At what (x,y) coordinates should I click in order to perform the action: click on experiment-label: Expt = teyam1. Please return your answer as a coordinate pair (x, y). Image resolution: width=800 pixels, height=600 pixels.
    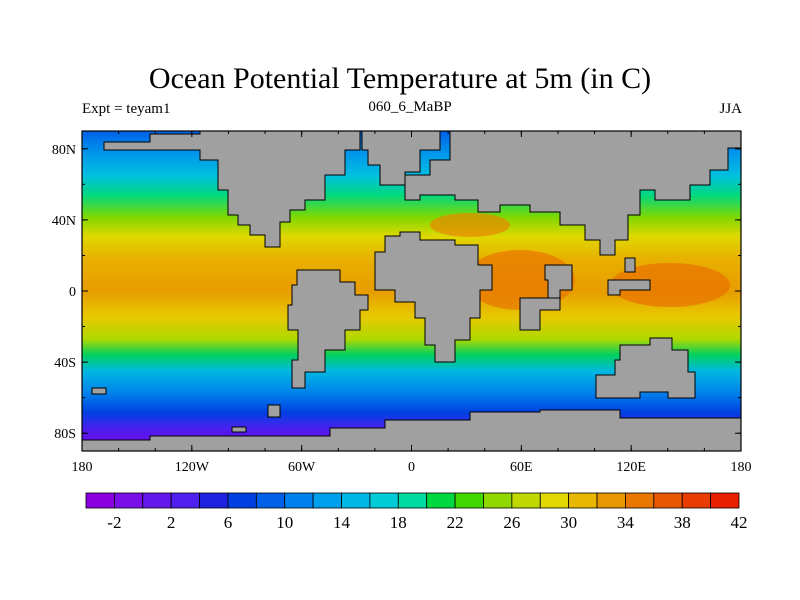
    Looking at the image, I should click on (126, 109).